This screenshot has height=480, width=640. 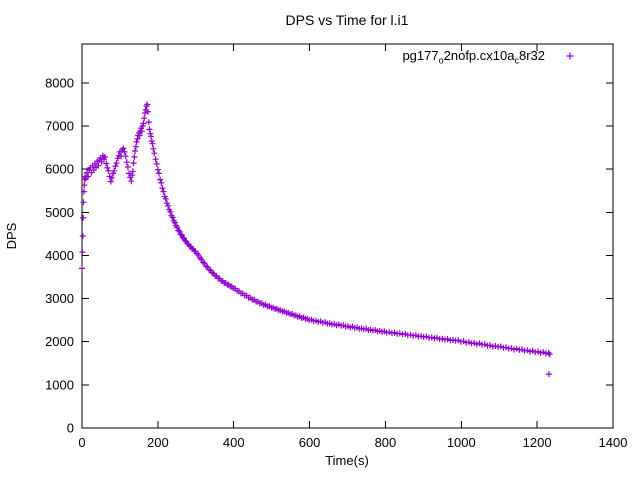 What do you see at coordinates (386, 442) in the screenshot?
I see `x-tick-label: 800` at bounding box center [386, 442].